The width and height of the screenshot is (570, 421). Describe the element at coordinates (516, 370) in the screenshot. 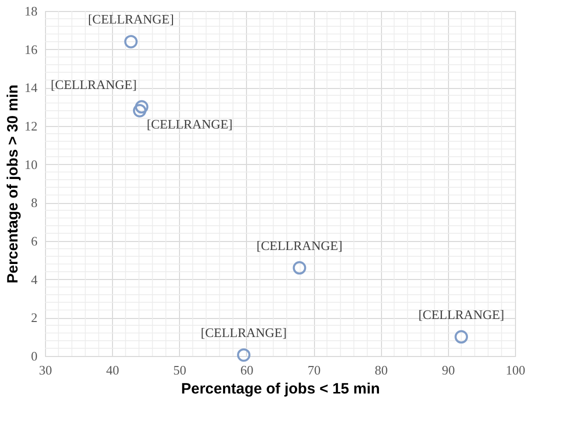

I see `x-tick-label: 100` at that location.